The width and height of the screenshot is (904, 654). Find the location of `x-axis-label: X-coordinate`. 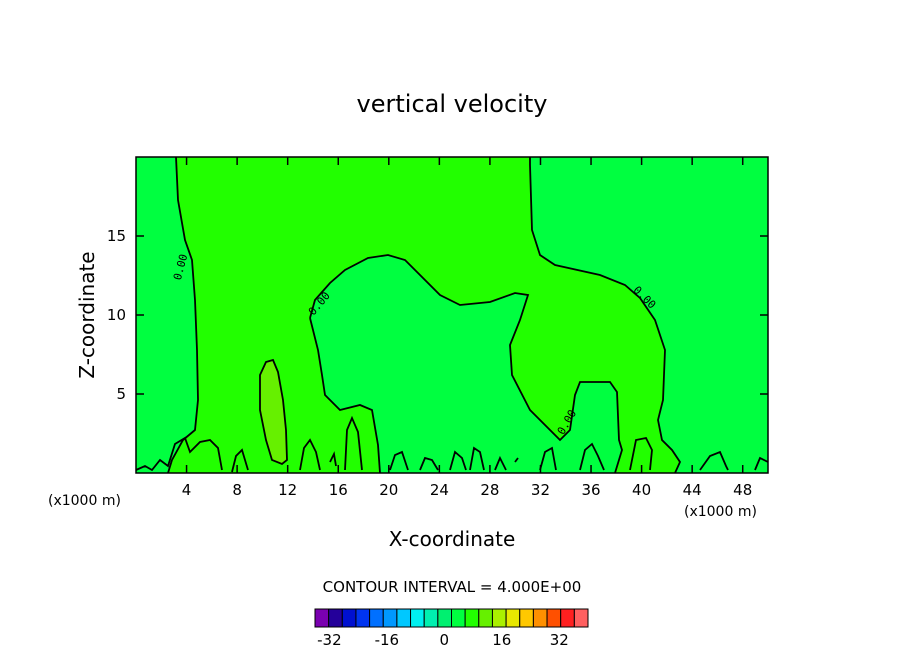

x-axis-label: X-coordinate is located at coordinates (452, 539).